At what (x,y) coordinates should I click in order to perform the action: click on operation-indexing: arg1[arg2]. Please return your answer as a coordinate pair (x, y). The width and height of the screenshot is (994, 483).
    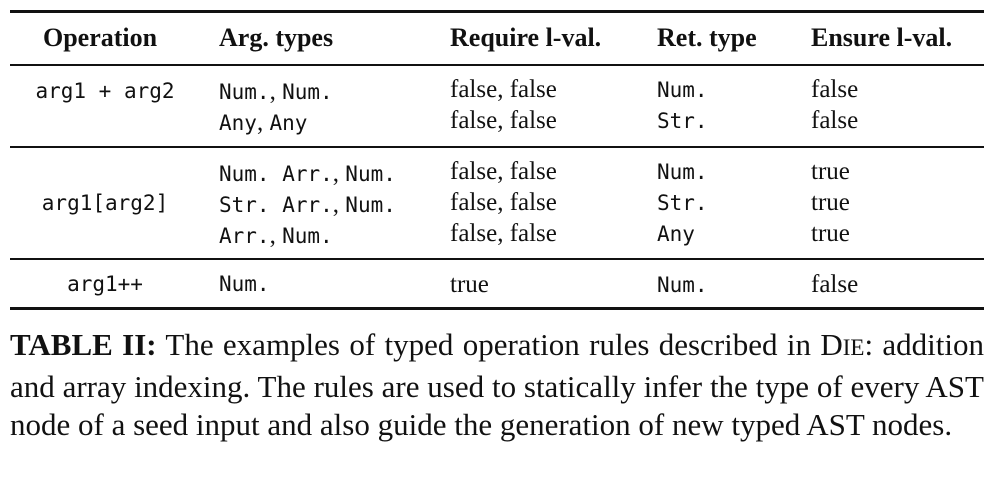
    Looking at the image, I should click on (105, 203).